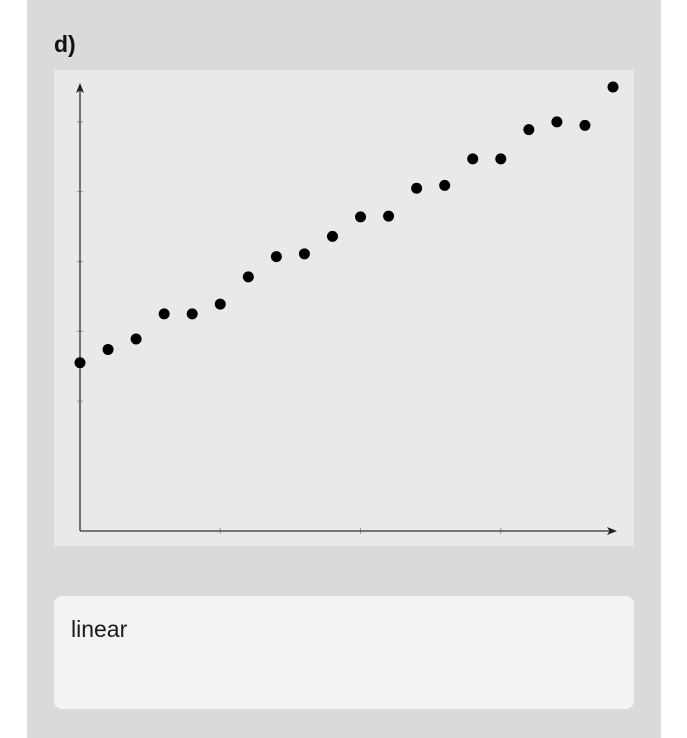 Image resolution: width=687 pixels, height=738 pixels. Describe the element at coordinates (65, 44) in the screenshot. I see `problem-label: d)` at that location.